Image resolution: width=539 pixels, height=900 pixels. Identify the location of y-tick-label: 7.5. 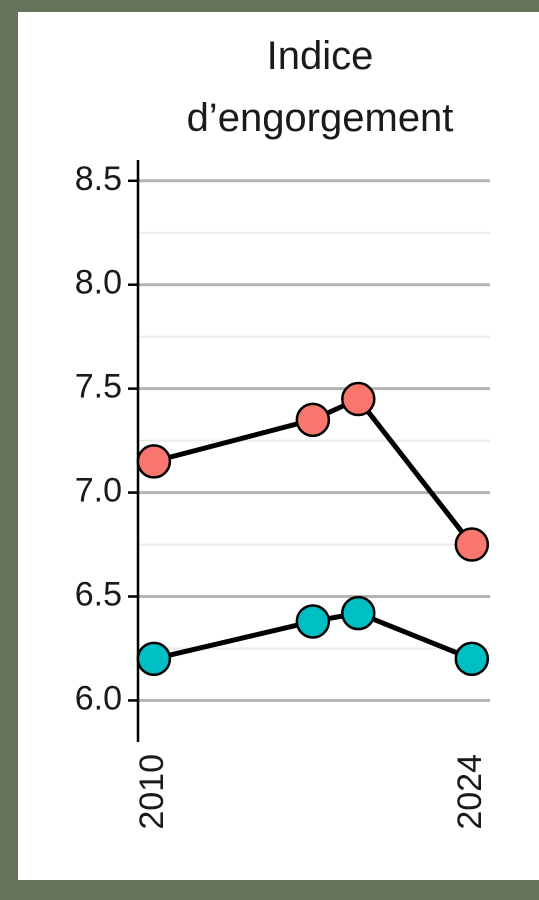
(98, 387).